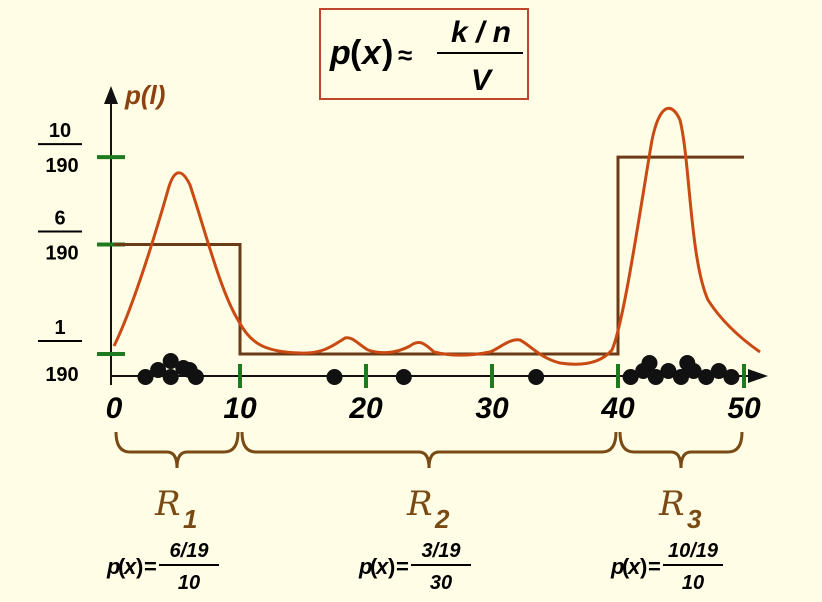  I want to click on x-tick-label: 0, so click(114, 408).